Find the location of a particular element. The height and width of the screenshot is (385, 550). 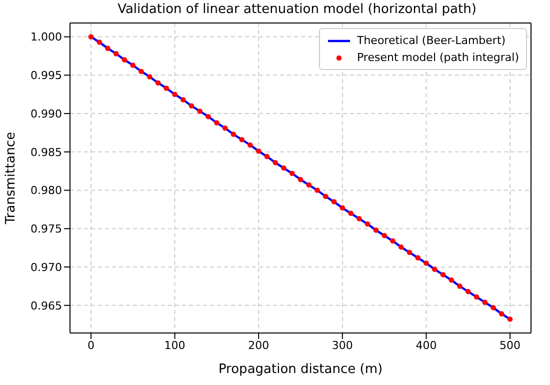

legend-label: Present model (path integral) is located at coordinates (437, 58).